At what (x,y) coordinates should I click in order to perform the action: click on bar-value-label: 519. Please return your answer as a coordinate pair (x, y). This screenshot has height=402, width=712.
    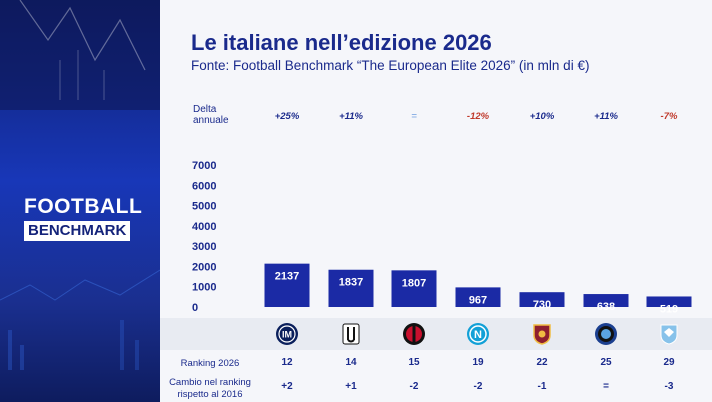
    Looking at the image, I should click on (669, 309).